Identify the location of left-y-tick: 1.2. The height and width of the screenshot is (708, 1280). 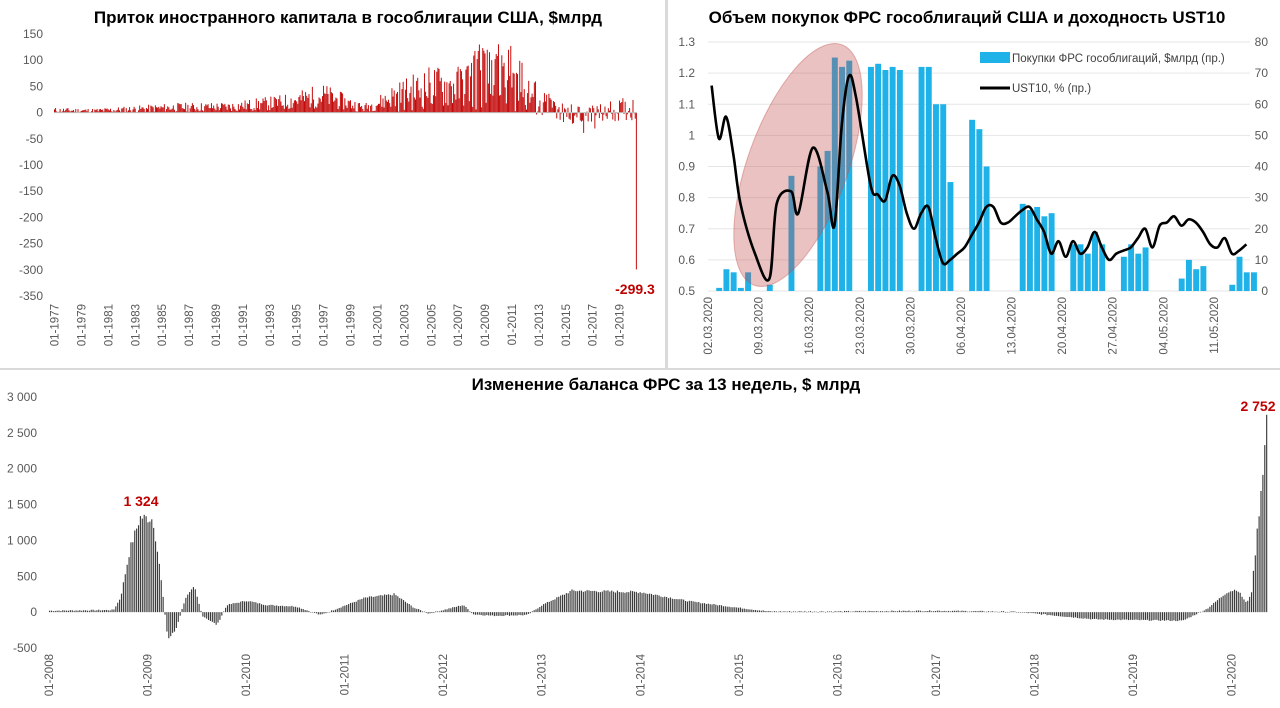
(686, 73).